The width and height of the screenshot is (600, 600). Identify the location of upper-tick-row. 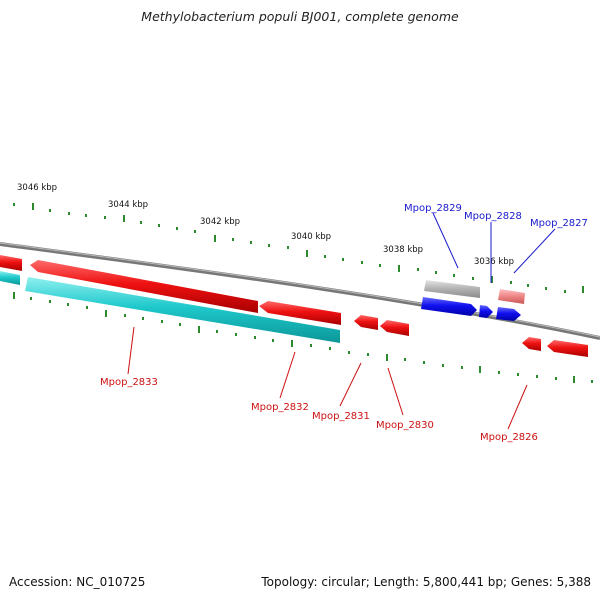
(298, 248).